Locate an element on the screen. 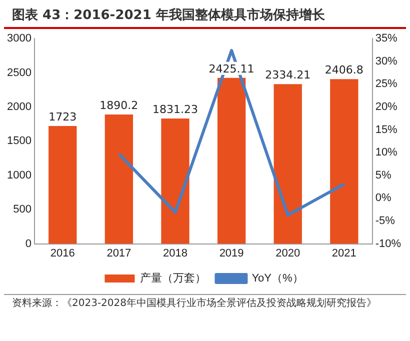 This screenshot has height=341, width=410. y2-tick-label: 25% is located at coordinates (386, 84).